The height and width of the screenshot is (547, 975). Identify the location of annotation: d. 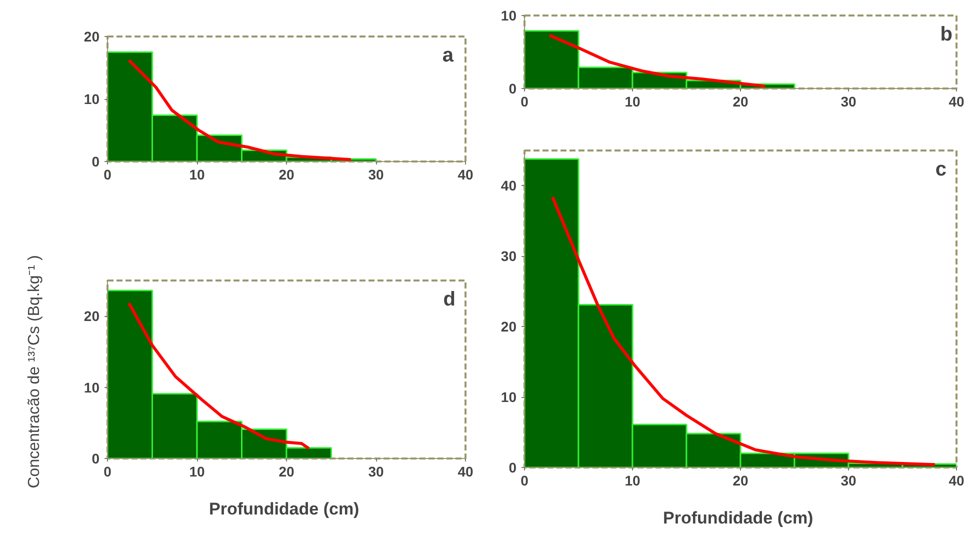
(449, 299).